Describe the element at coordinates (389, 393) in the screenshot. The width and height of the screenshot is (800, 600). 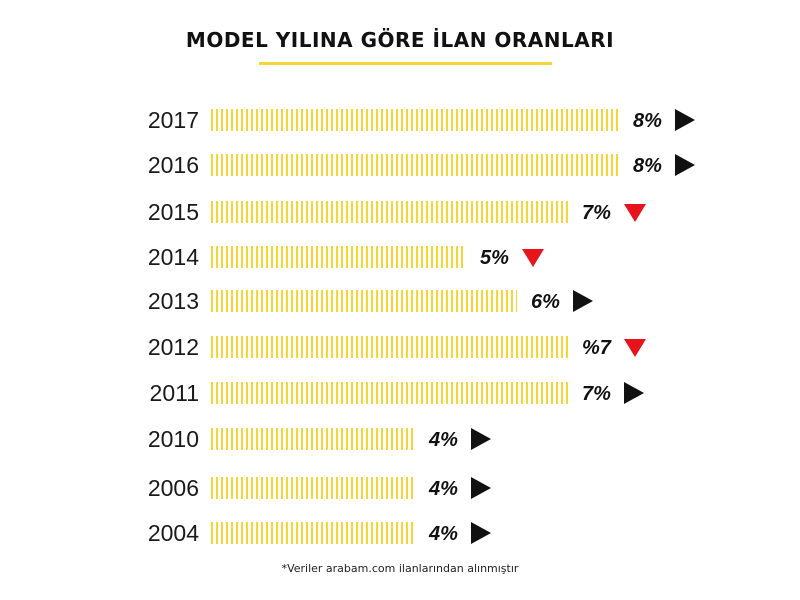
I see `bar-2011` at that location.